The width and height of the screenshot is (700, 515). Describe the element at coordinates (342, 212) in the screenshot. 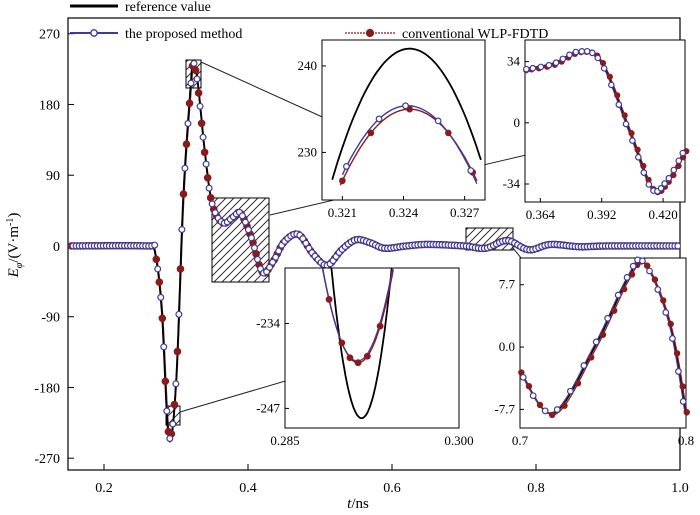

I see `inset-x-tick-label: 0.321` at that location.